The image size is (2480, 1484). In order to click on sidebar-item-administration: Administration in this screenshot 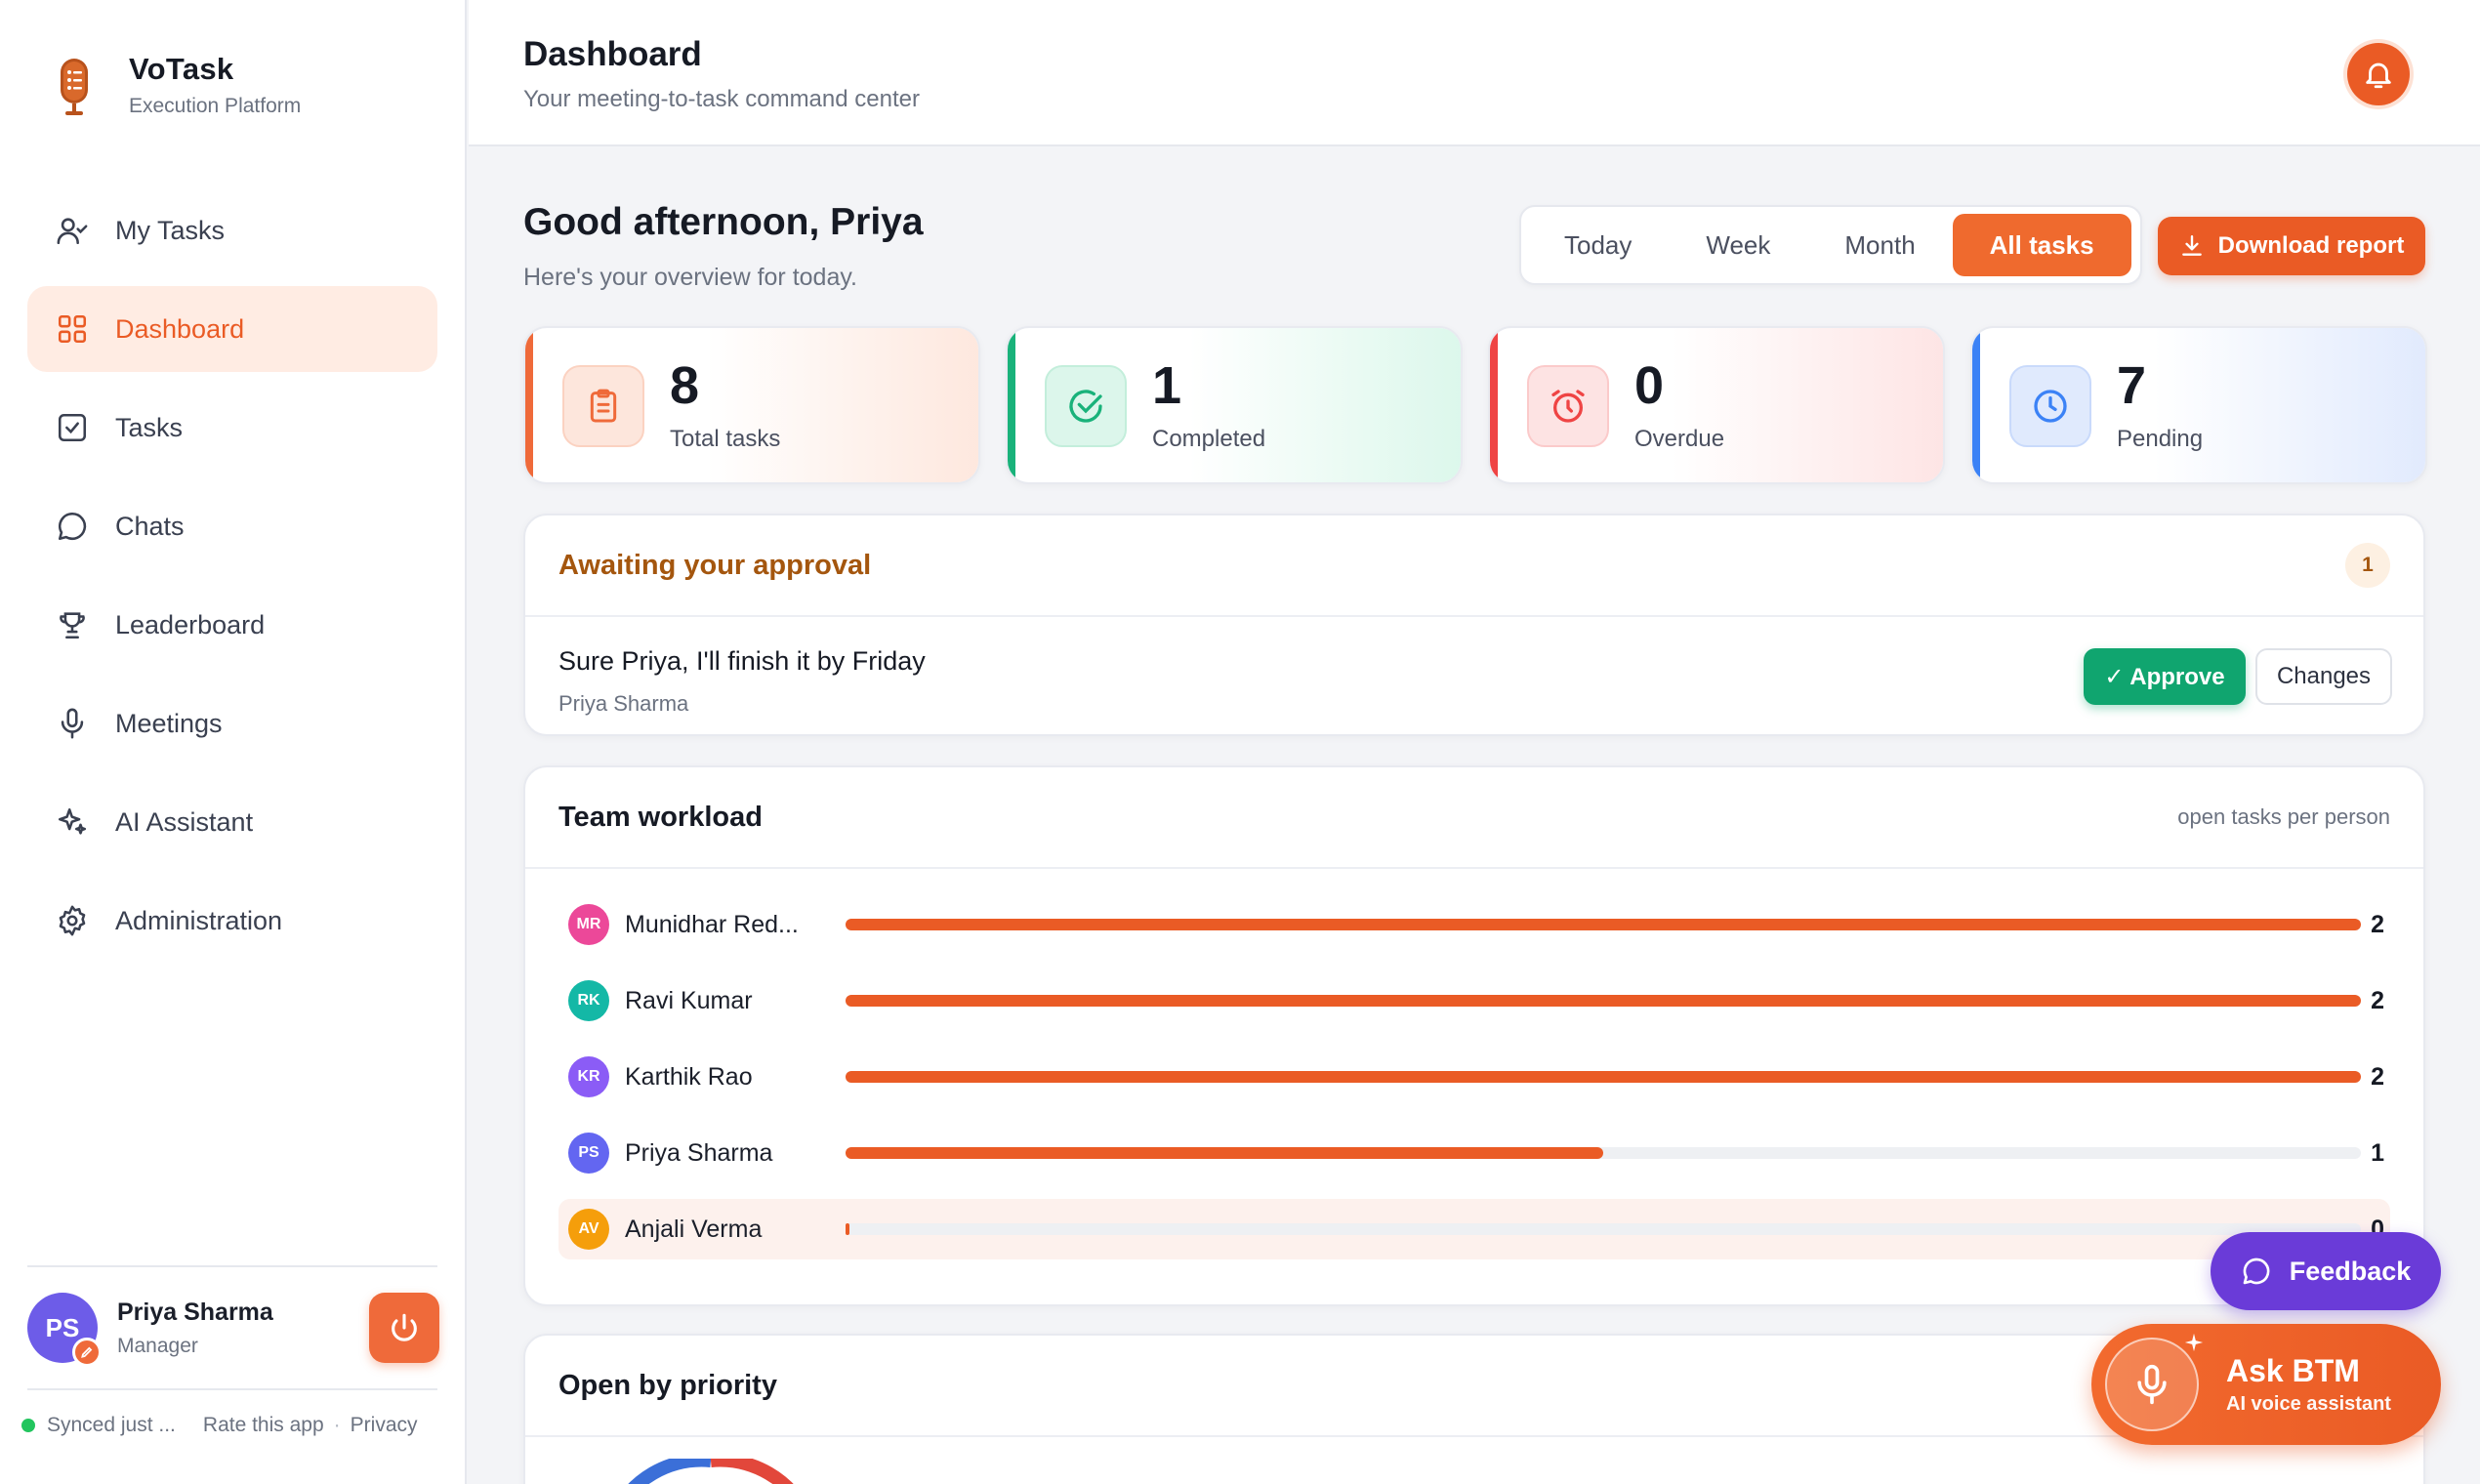, I will do `click(232, 921)`.